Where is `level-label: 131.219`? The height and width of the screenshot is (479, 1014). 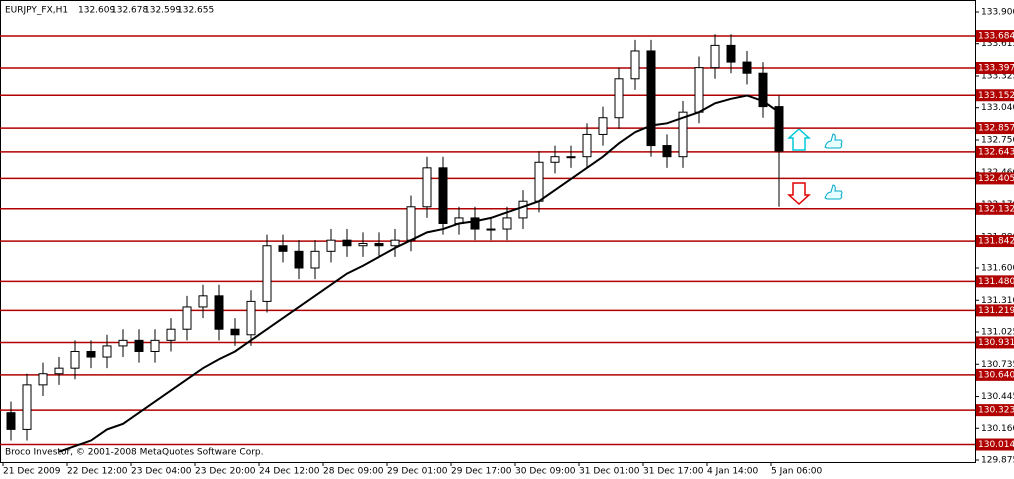 level-label: 131.219 is located at coordinates (996, 311).